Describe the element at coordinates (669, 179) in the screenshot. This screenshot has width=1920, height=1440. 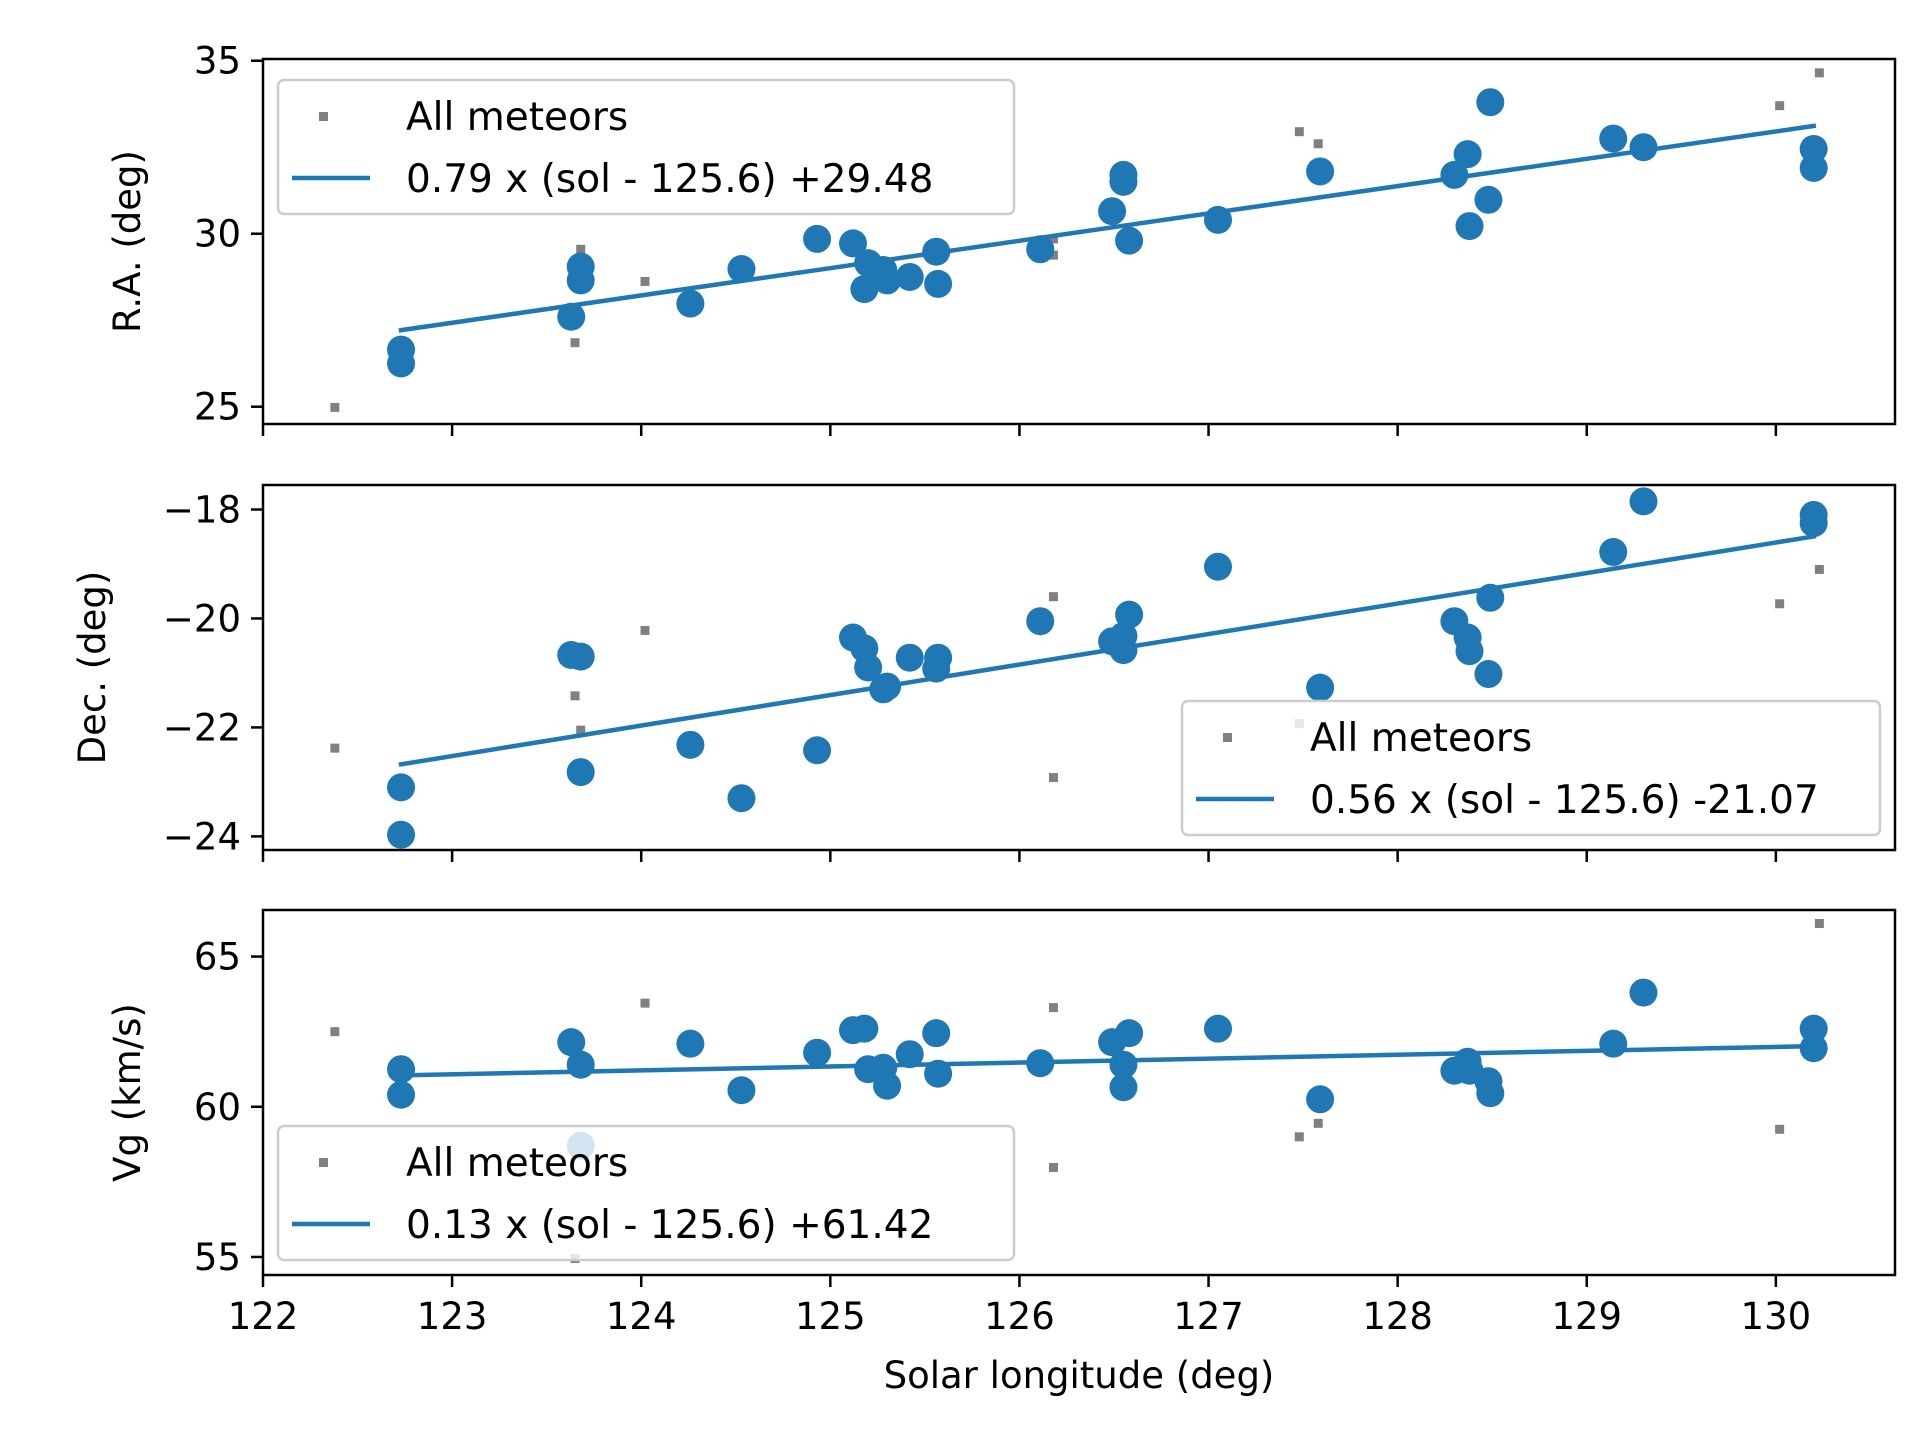
I see `legend-fit-label: 0.79 x (sol - 125.6) +29.48` at that location.